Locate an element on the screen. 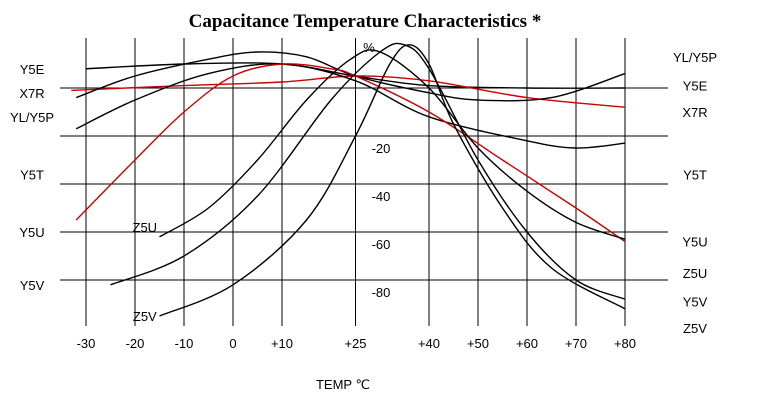 The image size is (760, 408). y-tick-labels: -20 -40 -60 -80 is located at coordinates (381, 220).